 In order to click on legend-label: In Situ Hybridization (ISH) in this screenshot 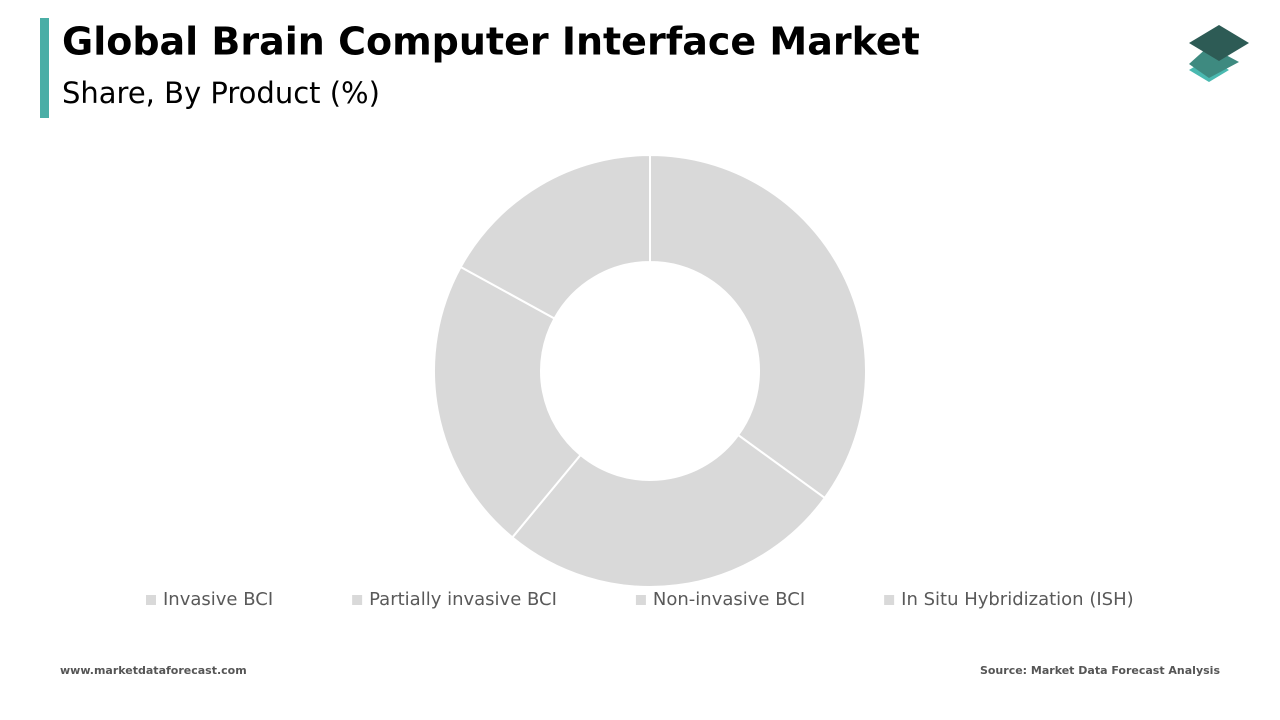, I will do `click(1017, 599)`.